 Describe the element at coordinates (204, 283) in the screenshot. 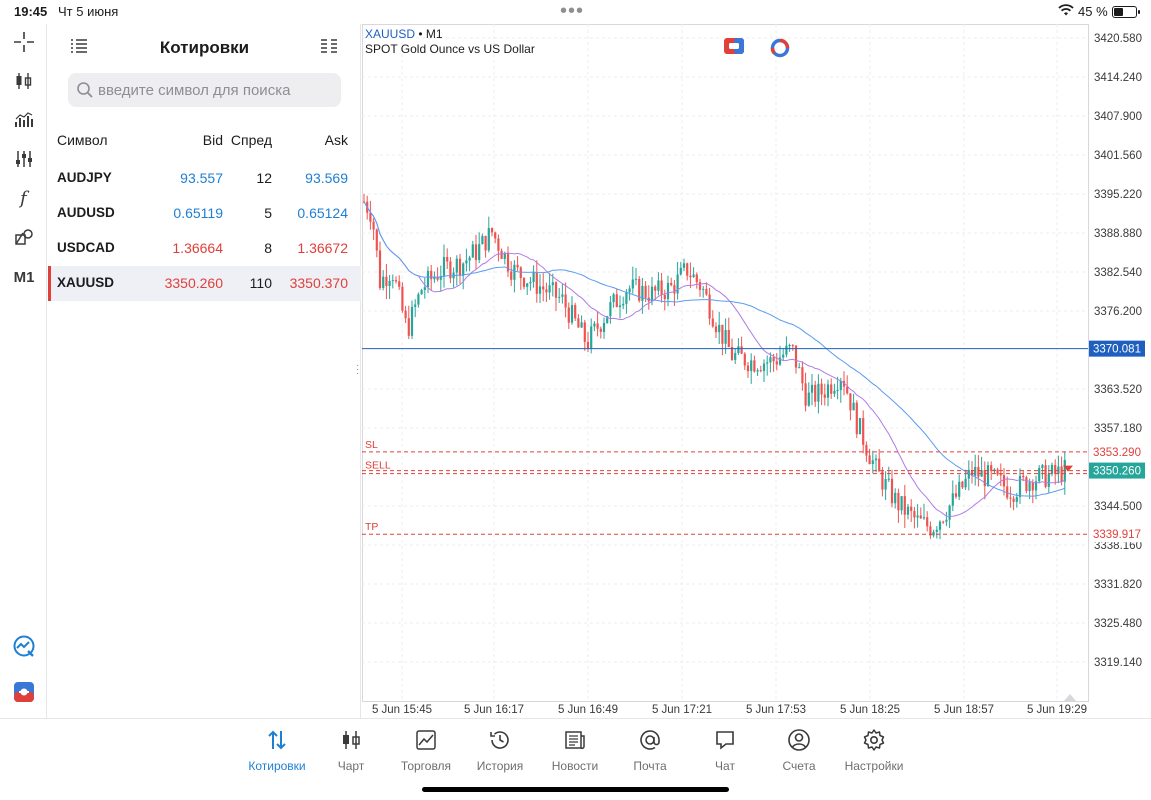

I see `quote-row: XAUUSD 3350.260 110 3350.370` at that location.